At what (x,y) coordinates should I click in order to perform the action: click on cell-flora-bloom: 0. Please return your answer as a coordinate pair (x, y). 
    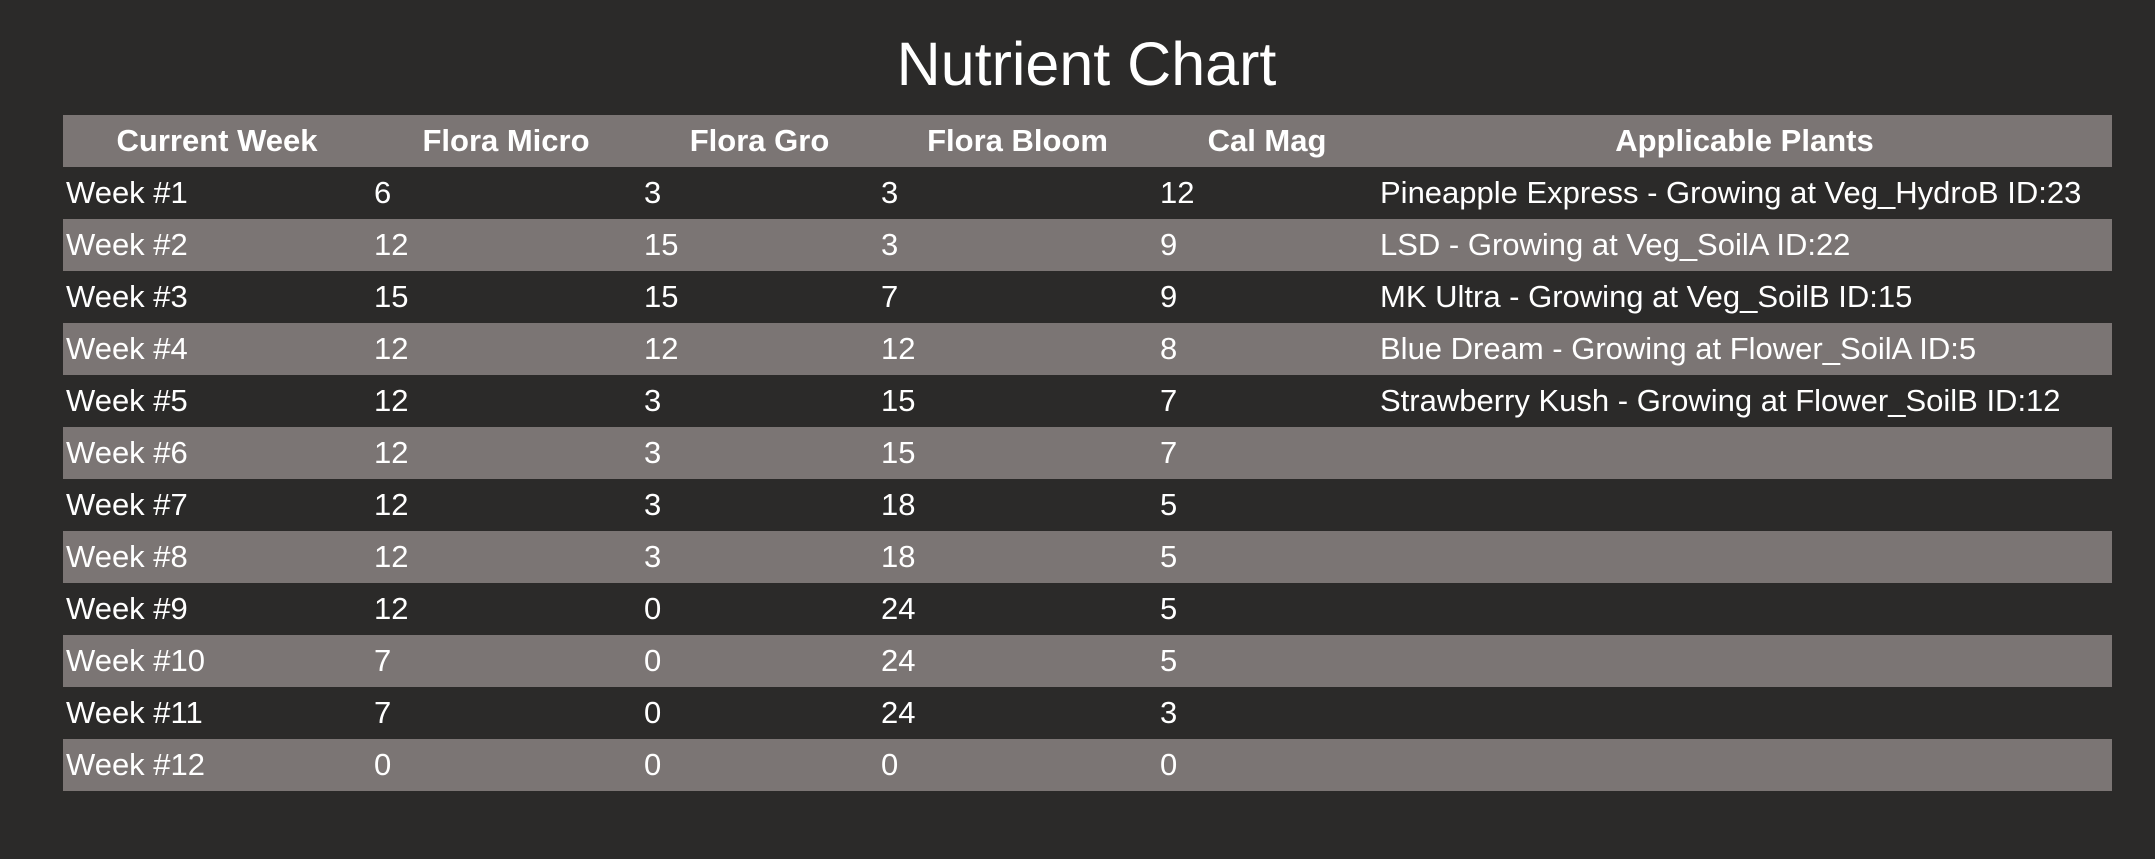
    Looking at the image, I should click on (1017, 765).